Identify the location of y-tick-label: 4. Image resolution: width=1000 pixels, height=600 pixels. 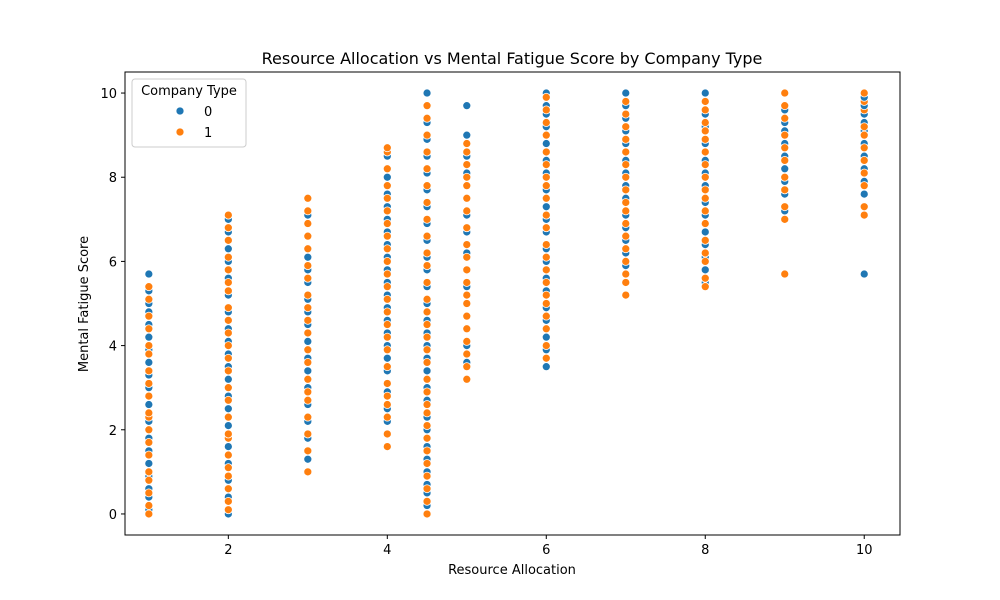
(113, 347).